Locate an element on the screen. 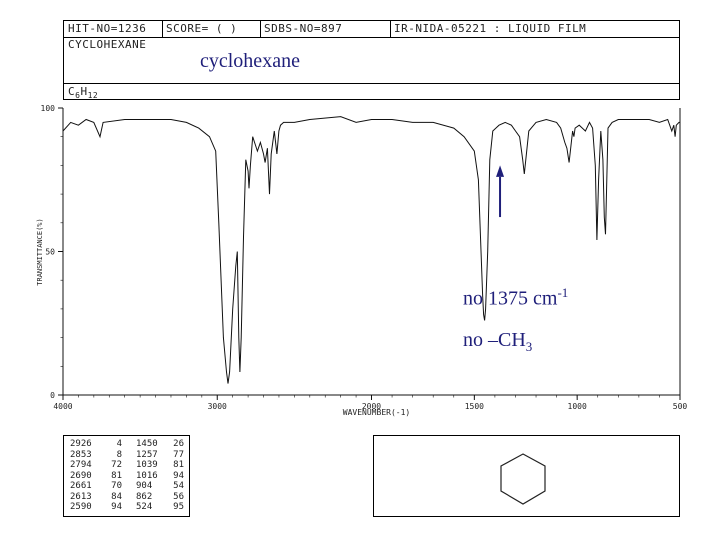  x-tick-label: 1500 is located at coordinates (474, 406).